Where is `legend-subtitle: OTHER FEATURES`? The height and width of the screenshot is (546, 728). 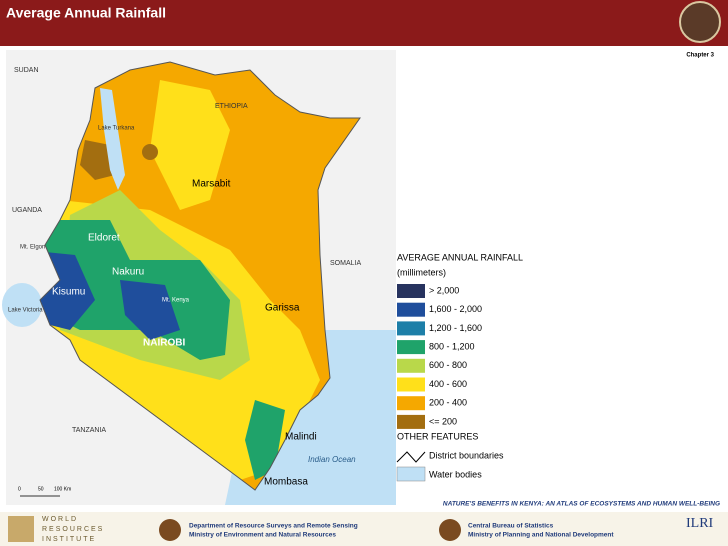
legend-subtitle: OTHER FEATURES is located at coordinates (437, 436).